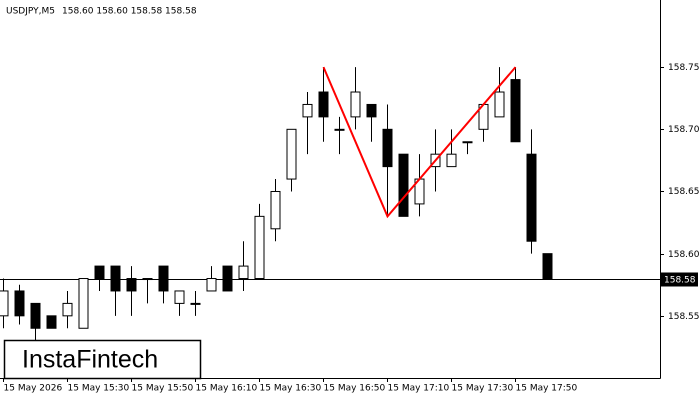  What do you see at coordinates (684, 68) in the screenshot?
I see `y-tick-label: 158.75` at bounding box center [684, 68].